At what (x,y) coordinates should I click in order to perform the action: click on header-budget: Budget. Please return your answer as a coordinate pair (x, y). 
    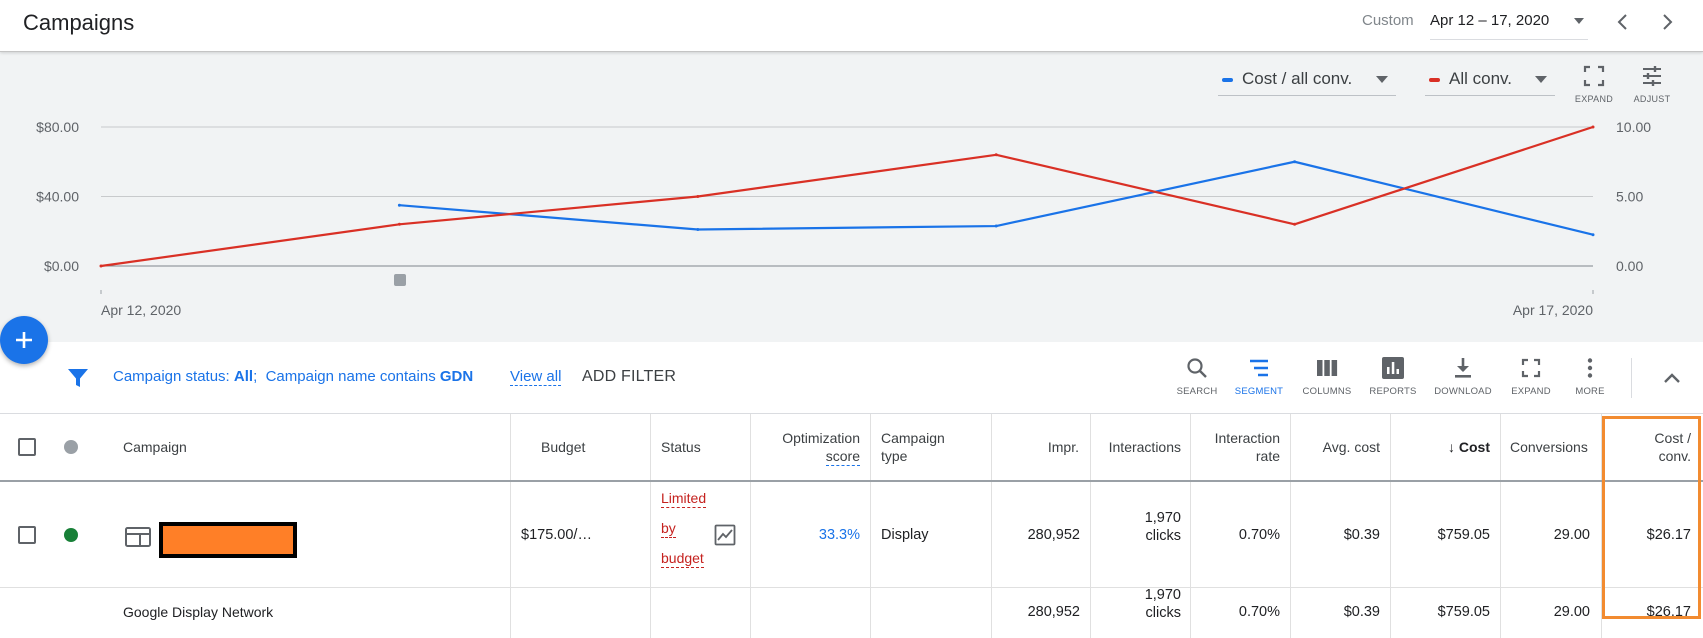
    Looking at the image, I should click on (563, 447).